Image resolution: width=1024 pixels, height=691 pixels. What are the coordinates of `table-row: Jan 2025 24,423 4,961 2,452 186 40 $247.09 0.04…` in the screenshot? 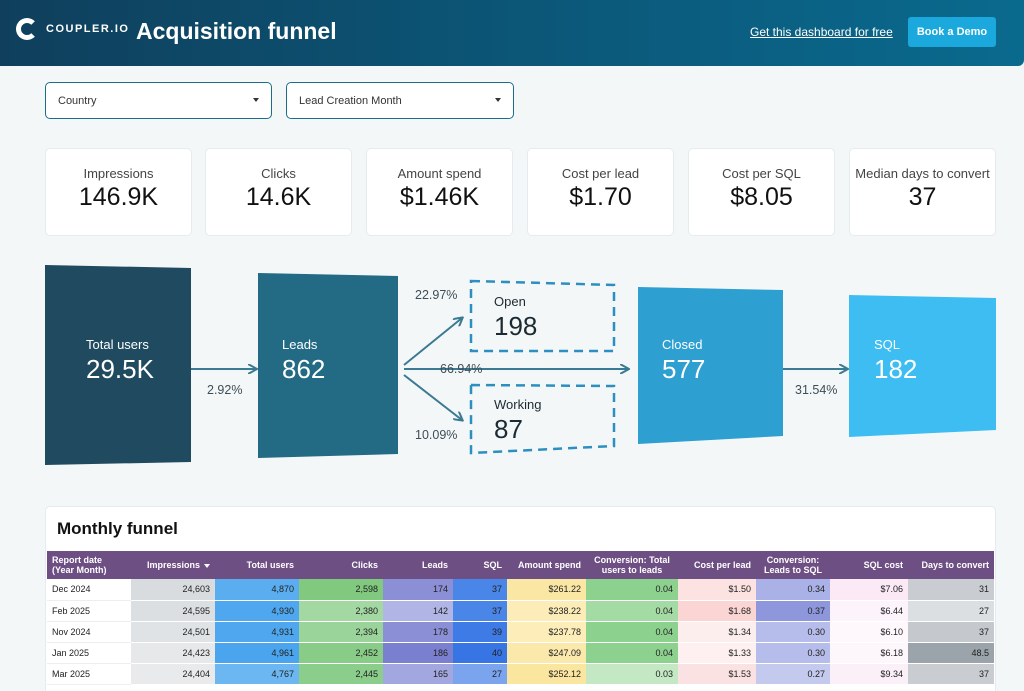 It's located at (520, 653).